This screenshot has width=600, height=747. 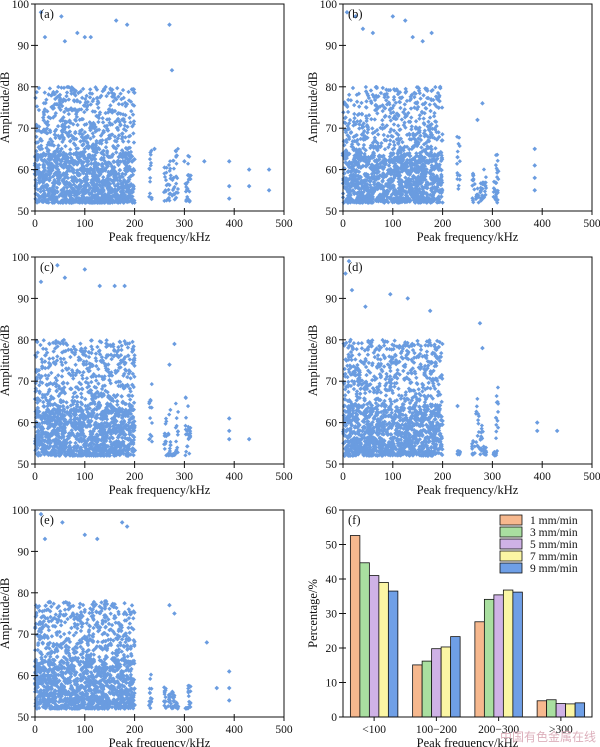 I want to click on point-cluster, so click(x=392, y=144).